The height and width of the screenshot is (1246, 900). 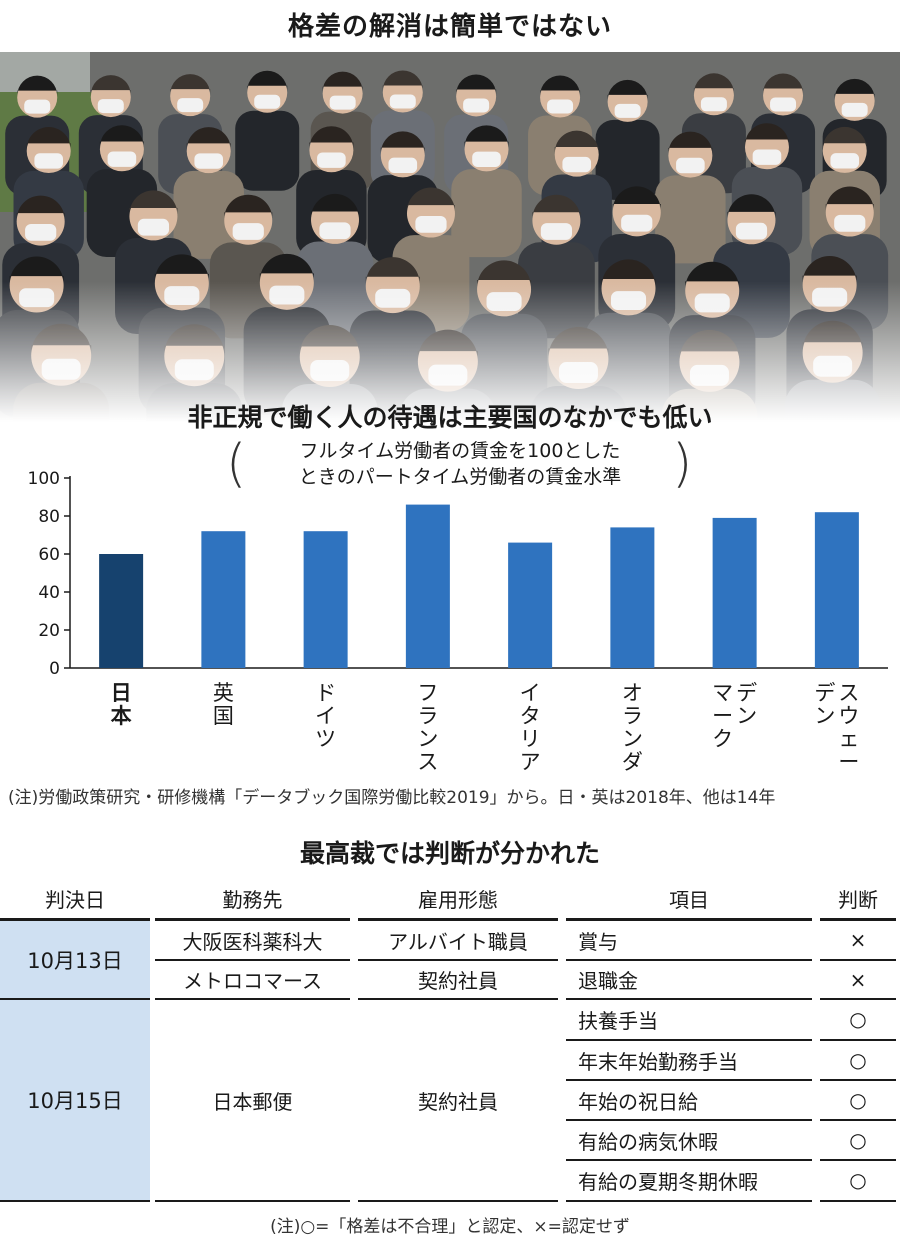 What do you see at coordinates (530, 716) in the screenshot?
I see `x-tick-label-char: タ` at bounding box center [530, 716].